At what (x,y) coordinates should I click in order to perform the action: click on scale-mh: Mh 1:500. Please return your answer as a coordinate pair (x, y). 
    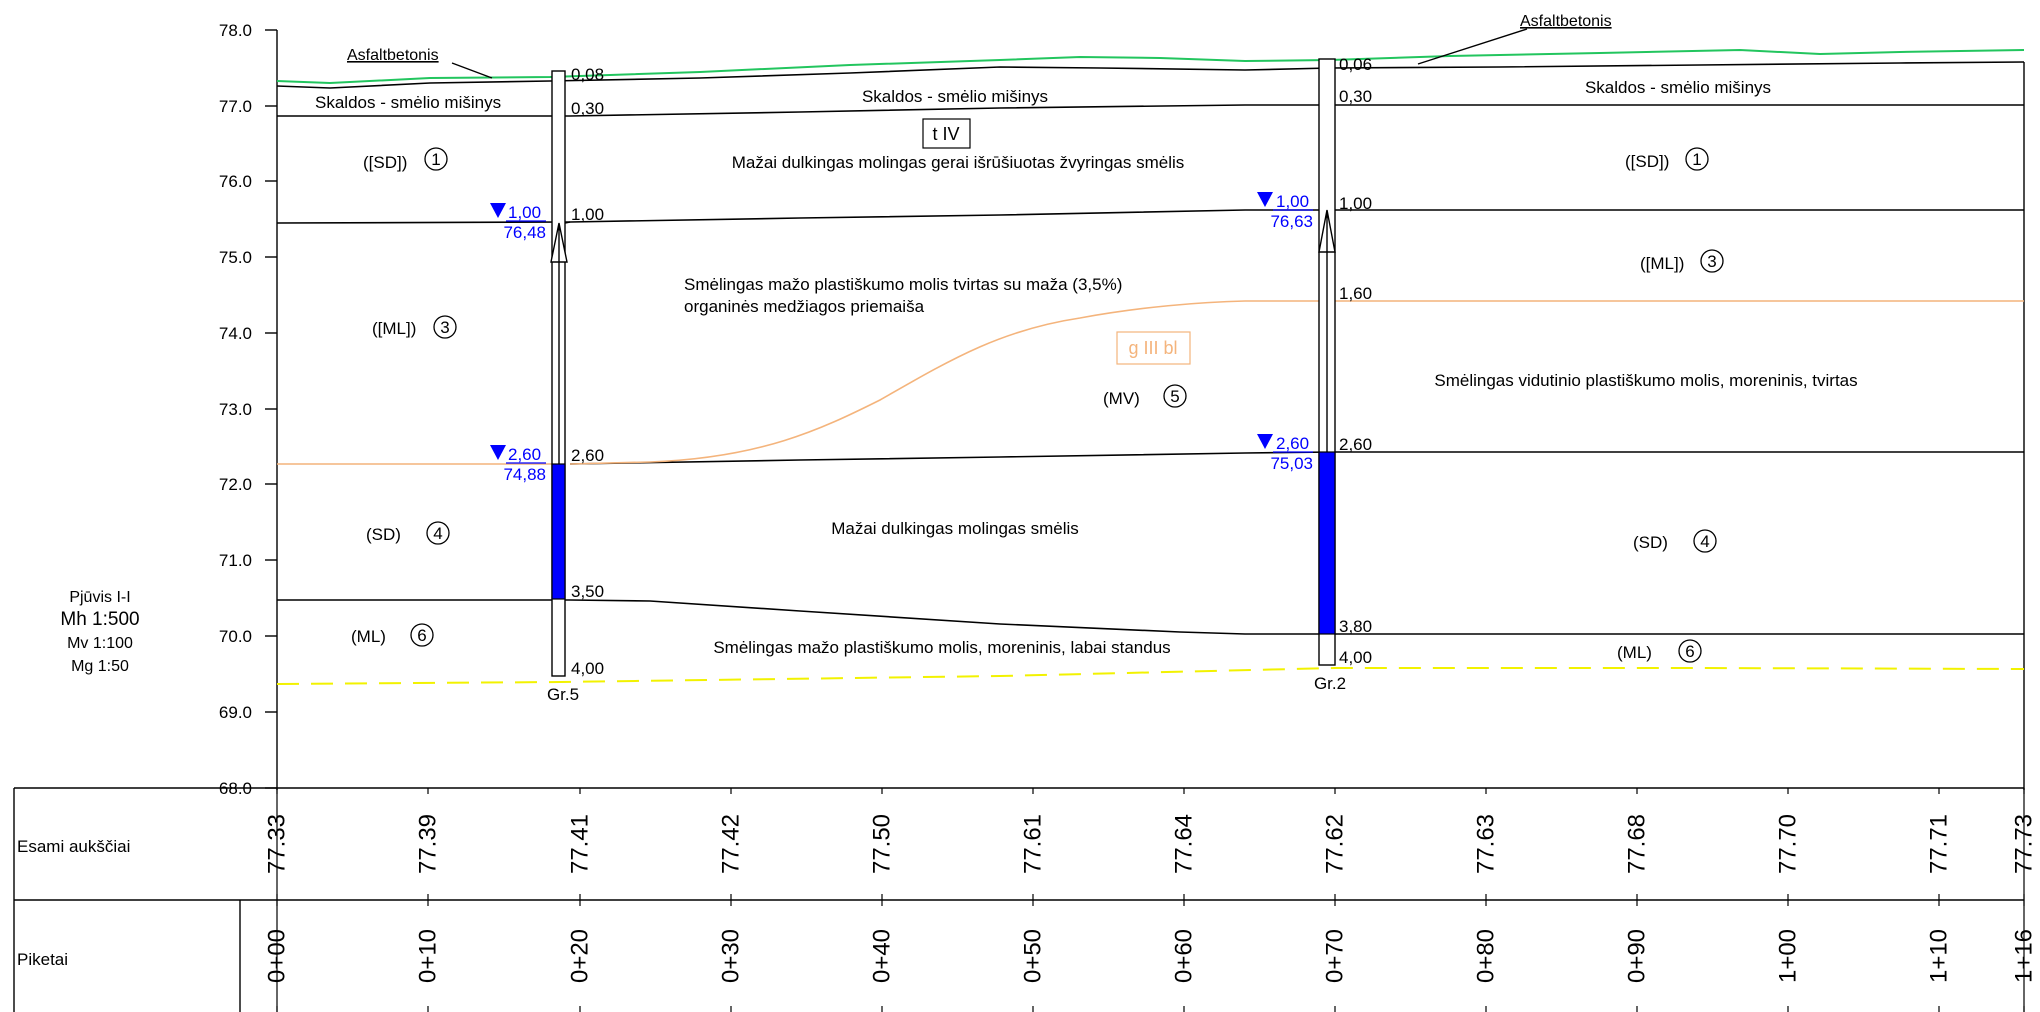
    Looking at the image, I should click on (99, 619).